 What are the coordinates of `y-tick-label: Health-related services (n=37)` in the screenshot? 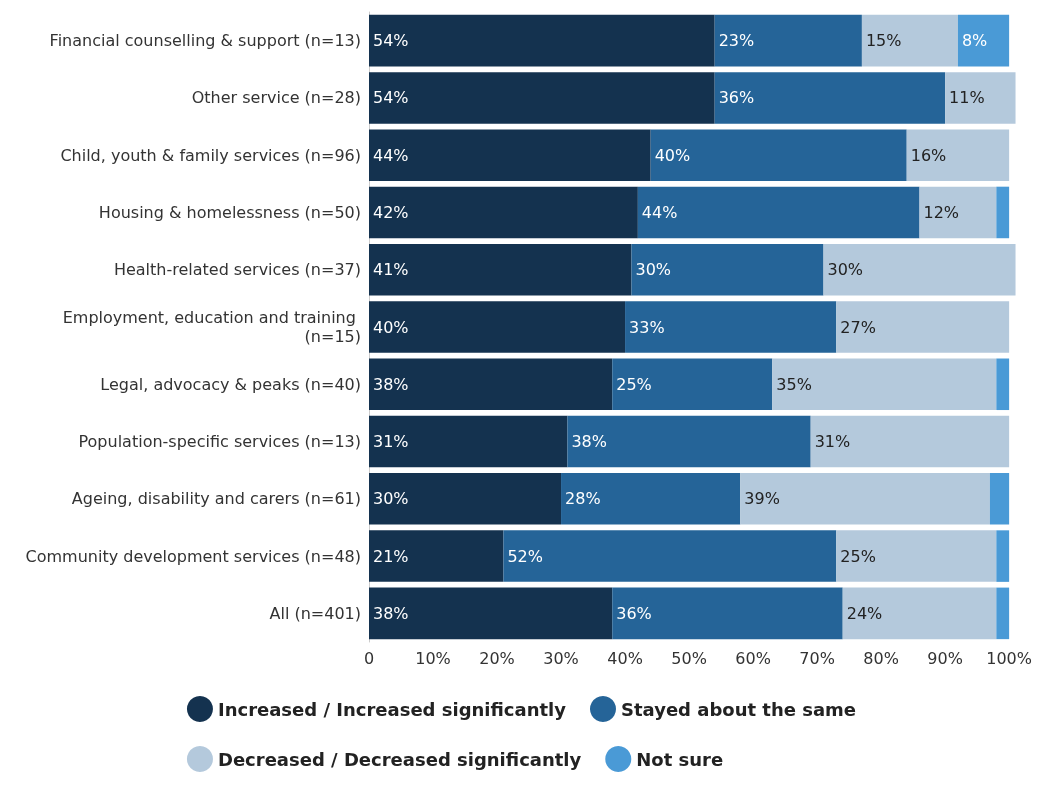 It's located at (237, 270).